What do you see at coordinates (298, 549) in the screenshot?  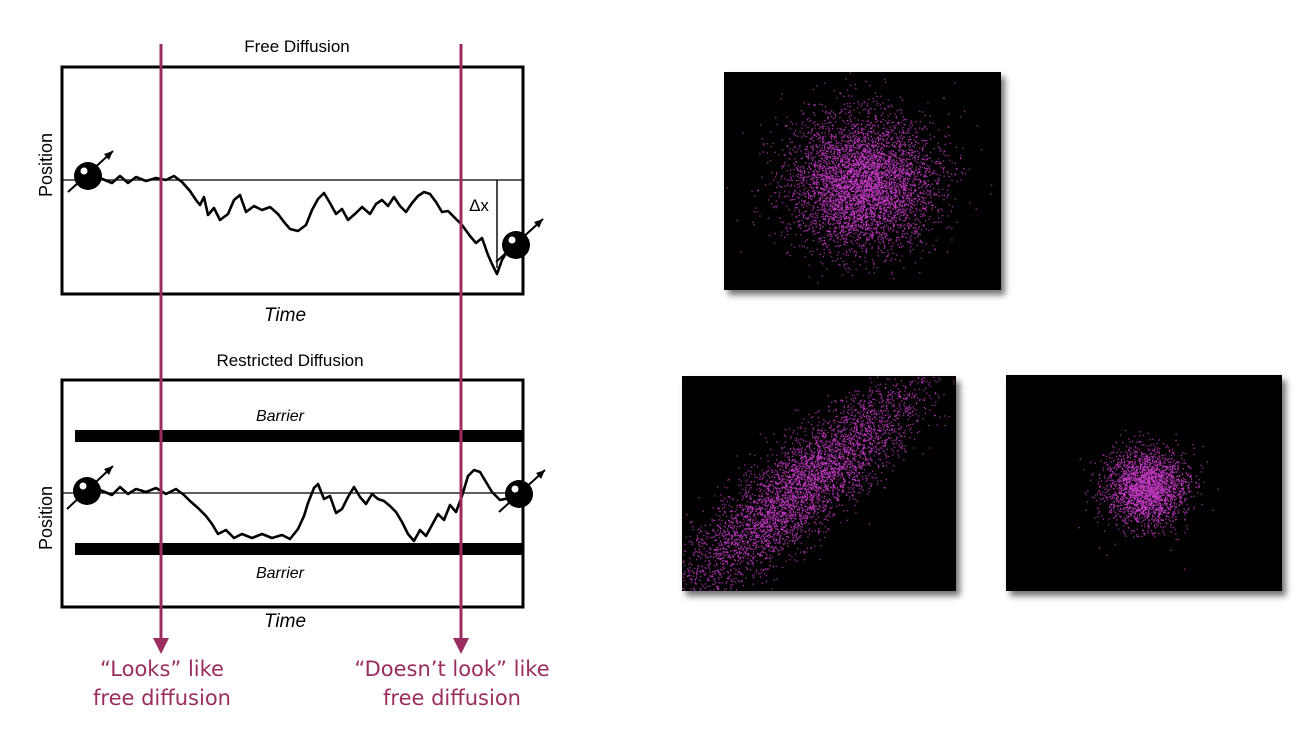 I see `barrier-bottom` at bounding box center [298, 549].